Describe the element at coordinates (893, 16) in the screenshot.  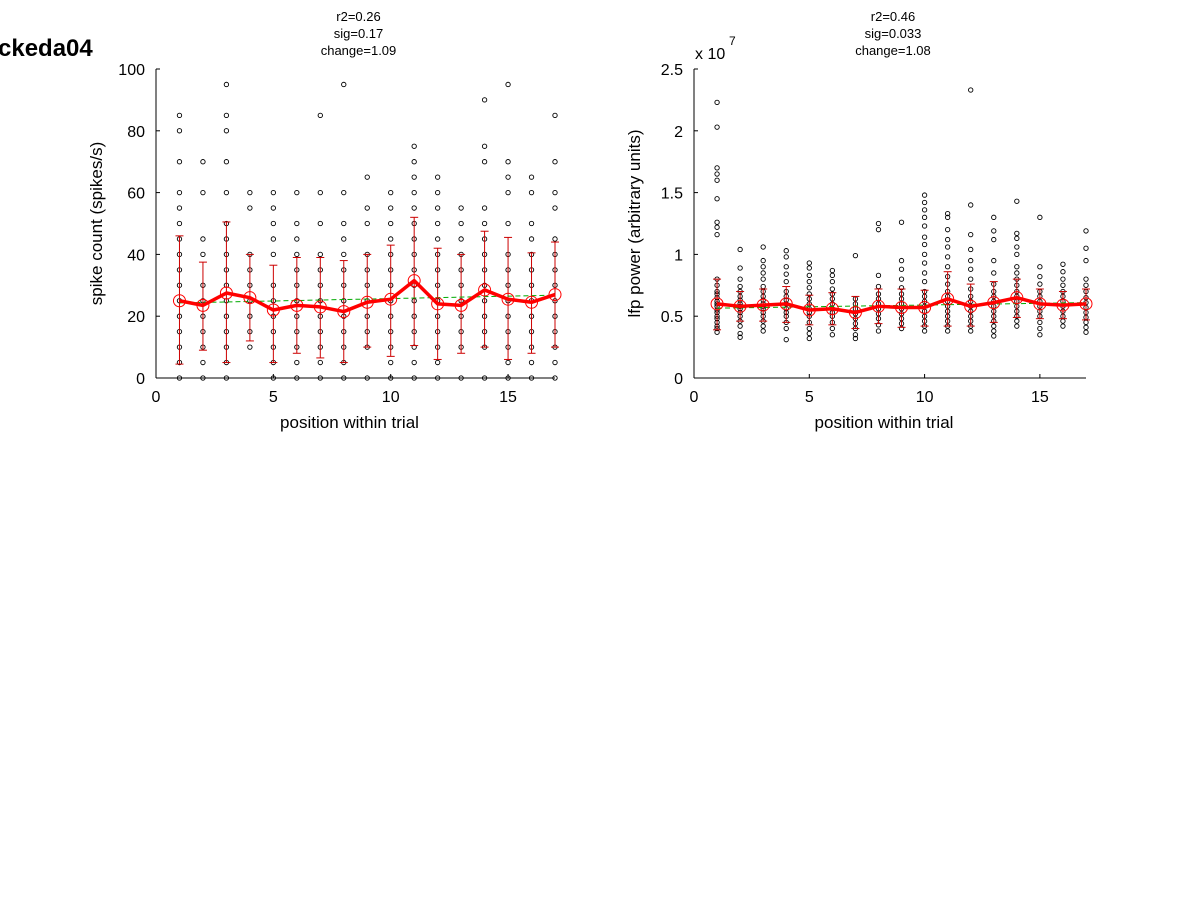
I see `stat-line: r2=0.46` at that location.